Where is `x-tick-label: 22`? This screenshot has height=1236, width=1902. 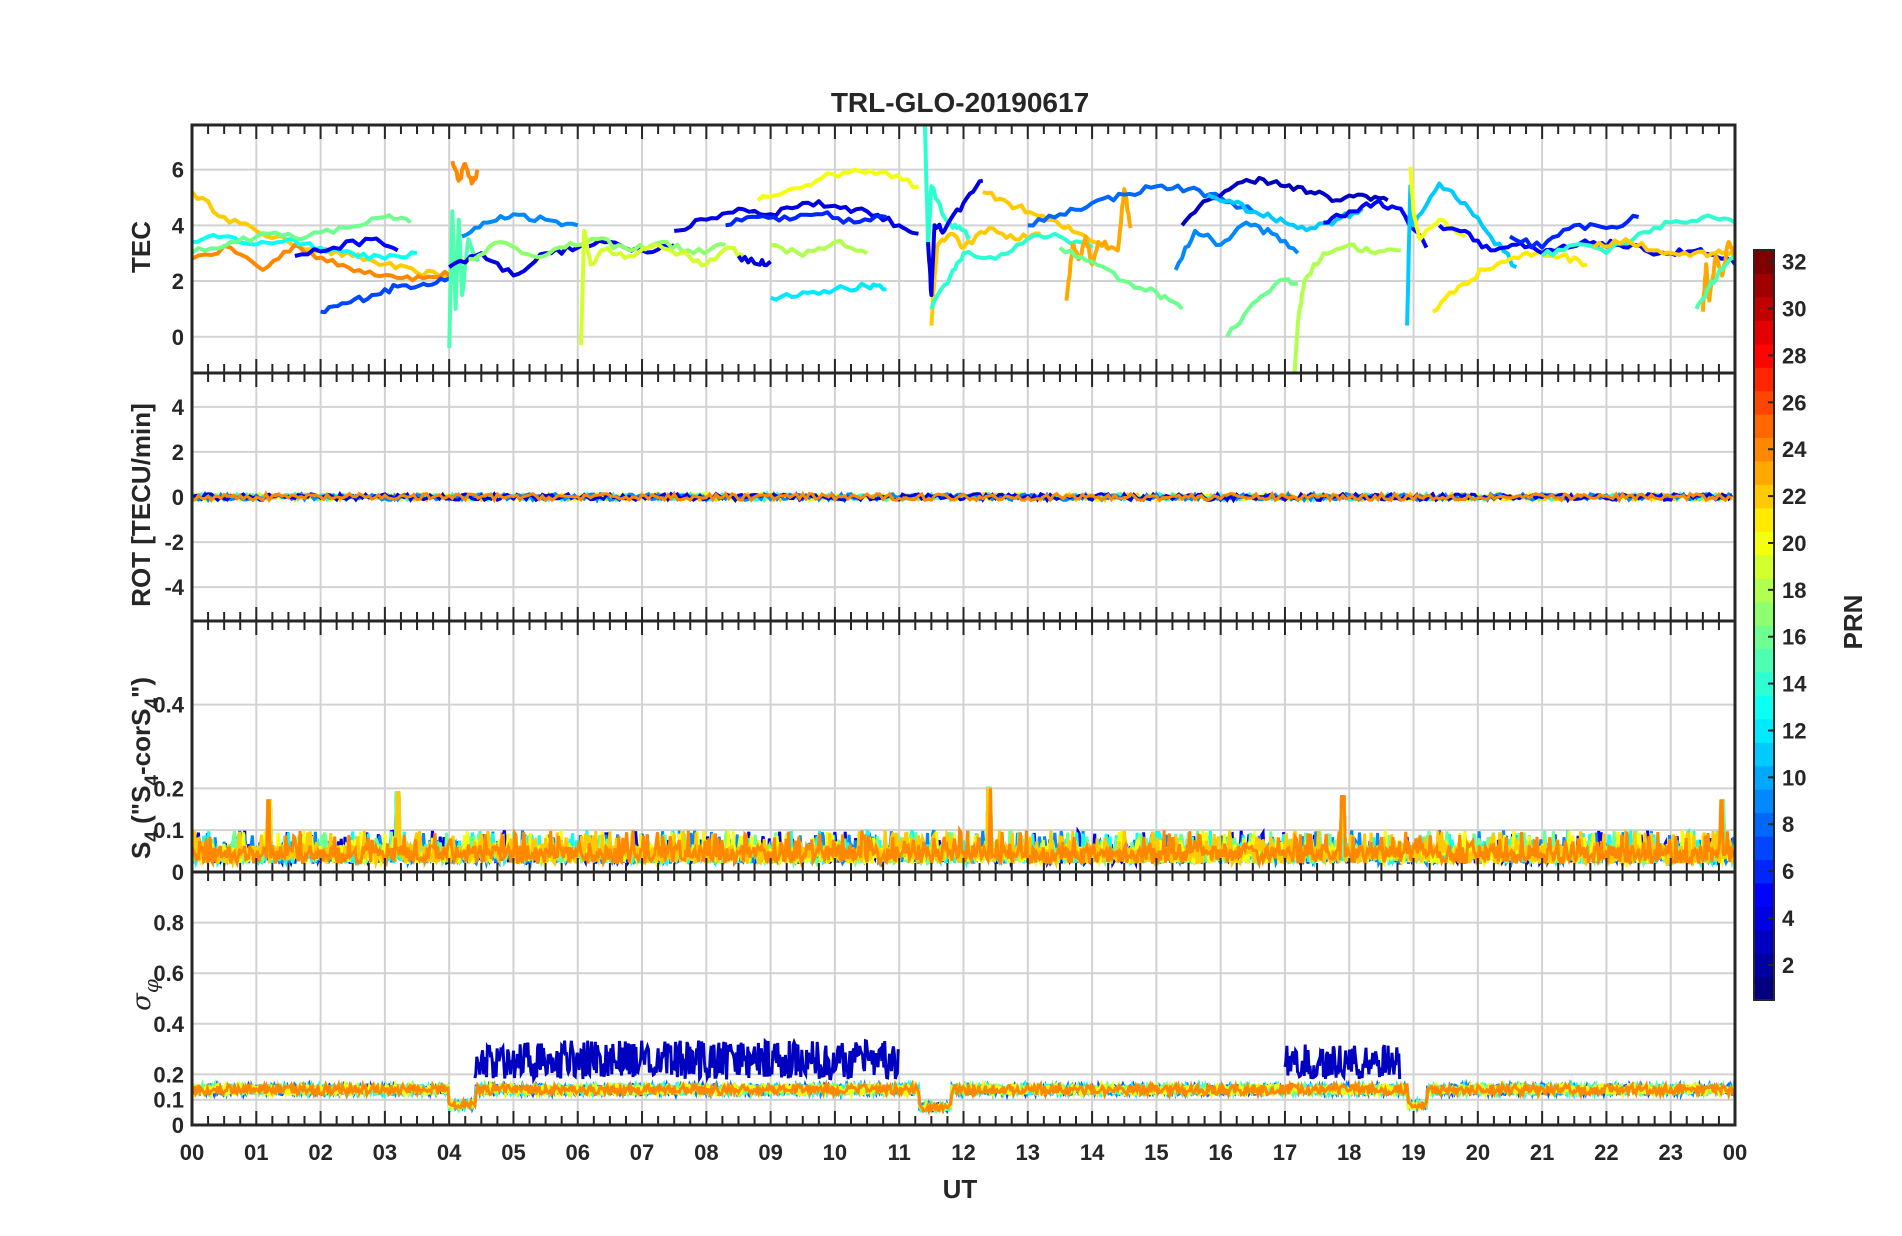 x-tick-label: 22 is located at coordinates (1606, 1152).